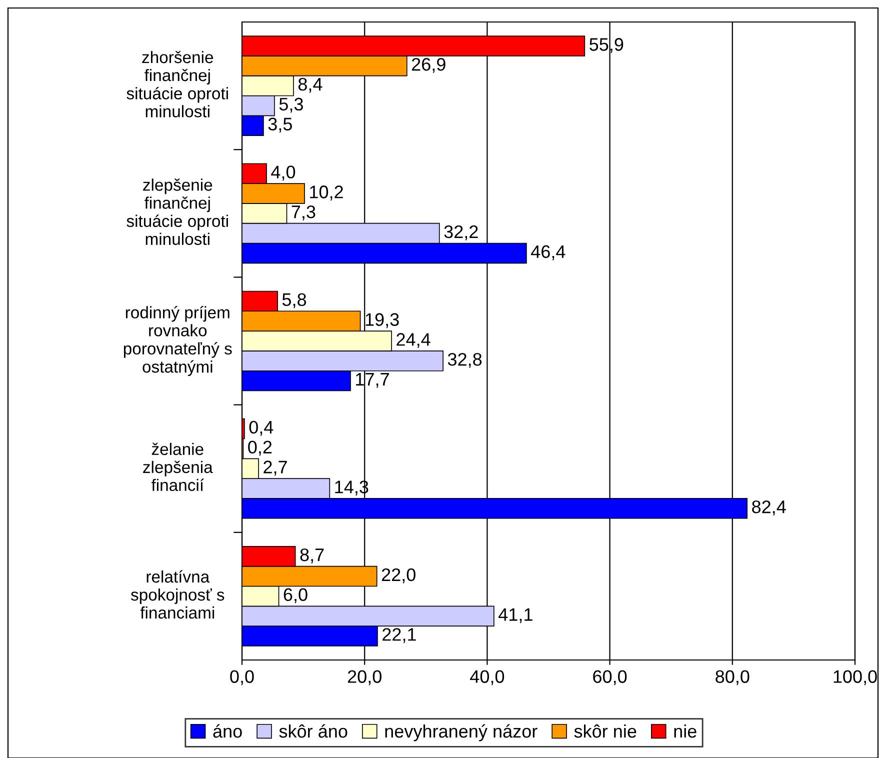 The height and width of the screenshot is (758, 888). I want to click on data-label: 26,9, so click(429, 65).